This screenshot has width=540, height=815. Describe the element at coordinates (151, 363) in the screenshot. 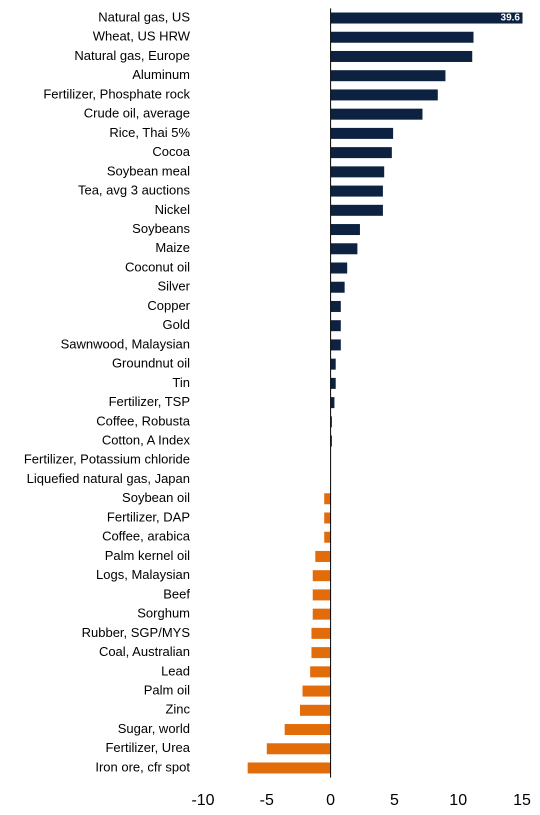

I see `y-tick-label: Groundnut oil` at that location.